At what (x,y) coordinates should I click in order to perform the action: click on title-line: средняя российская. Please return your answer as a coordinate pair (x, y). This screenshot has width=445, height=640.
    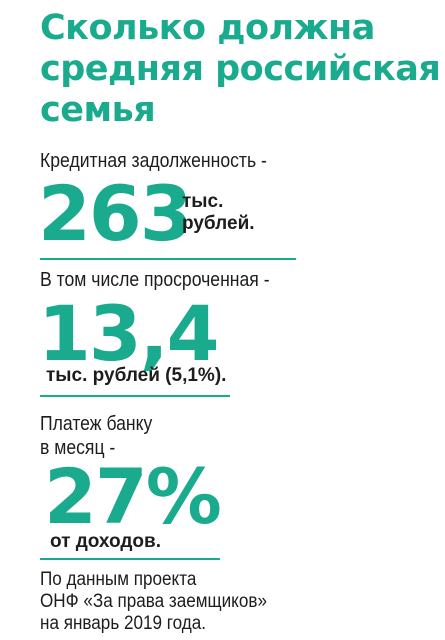
    Looking at the image, I should click on (240, 69).